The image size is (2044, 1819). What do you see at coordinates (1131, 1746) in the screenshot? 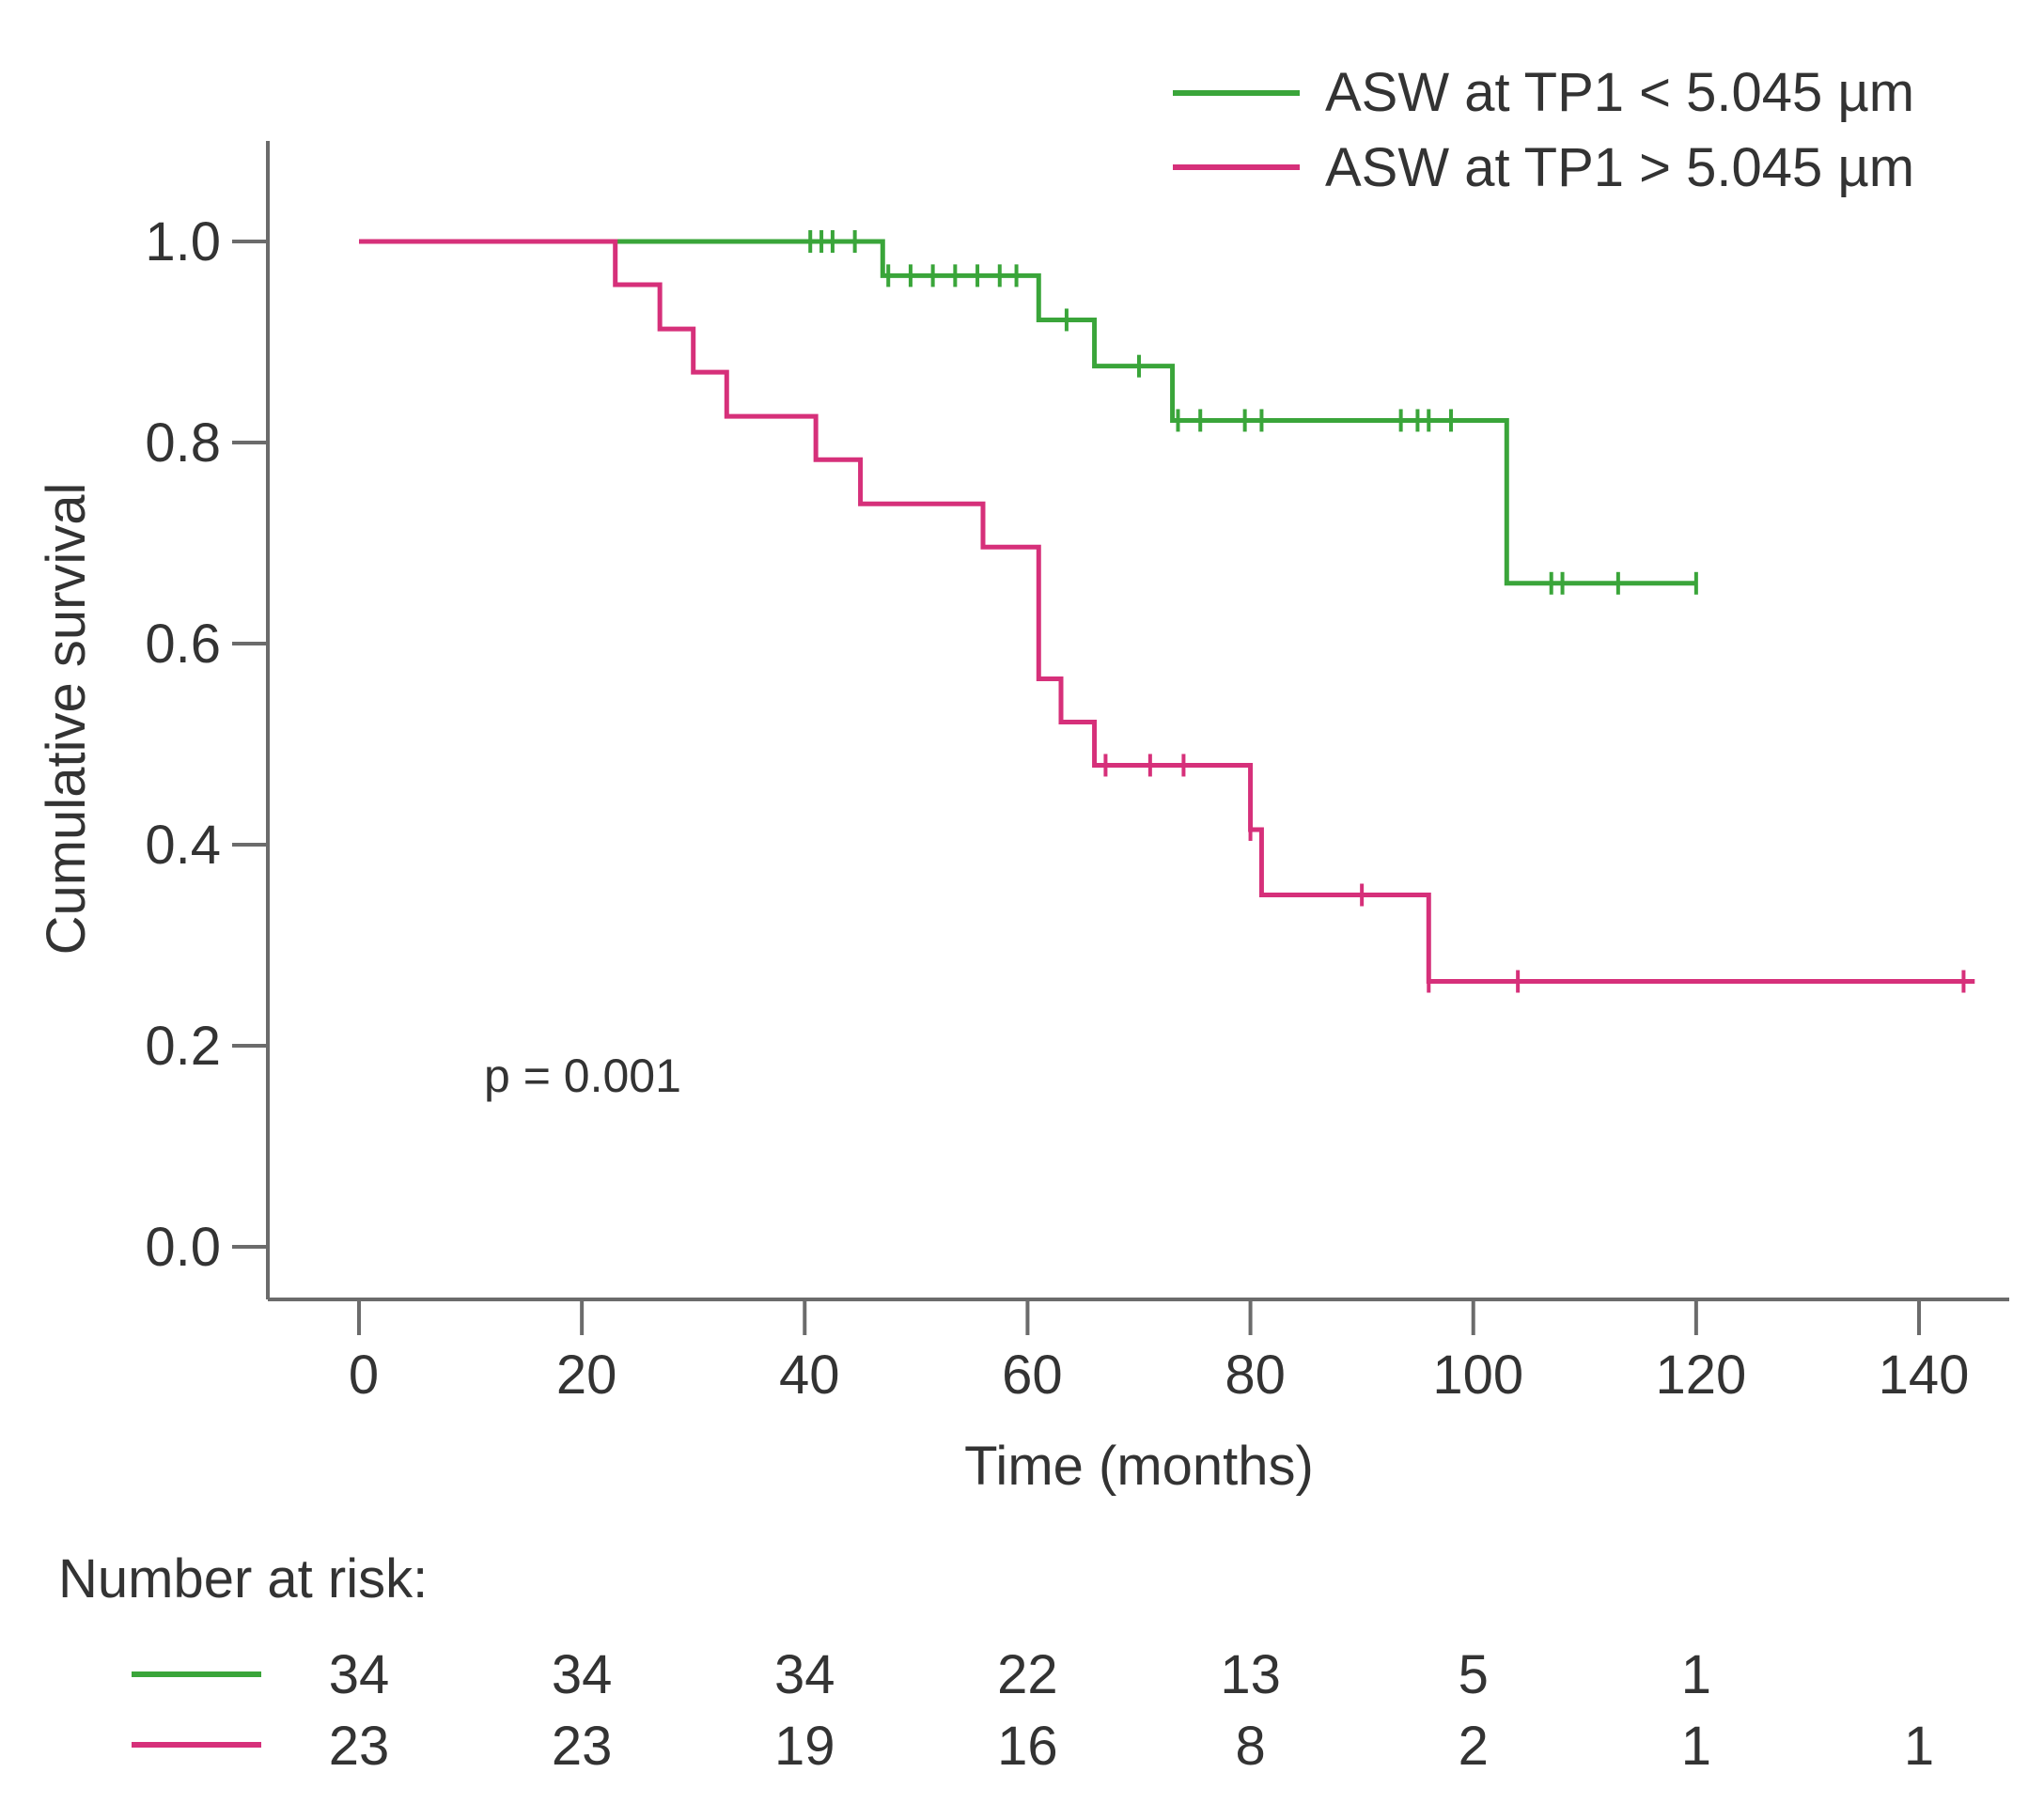
I see `risk-row-pink: 23 23 19 16 8 2 1 1` at bounding box center [1131, 1746].